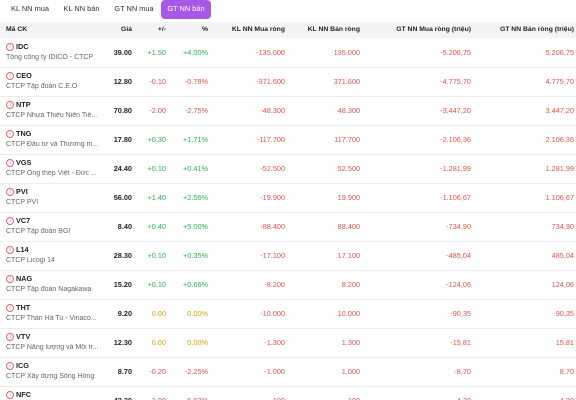 The image size is (576, 400). I want to click on stock-symbol: CEO, so click(24, 75).